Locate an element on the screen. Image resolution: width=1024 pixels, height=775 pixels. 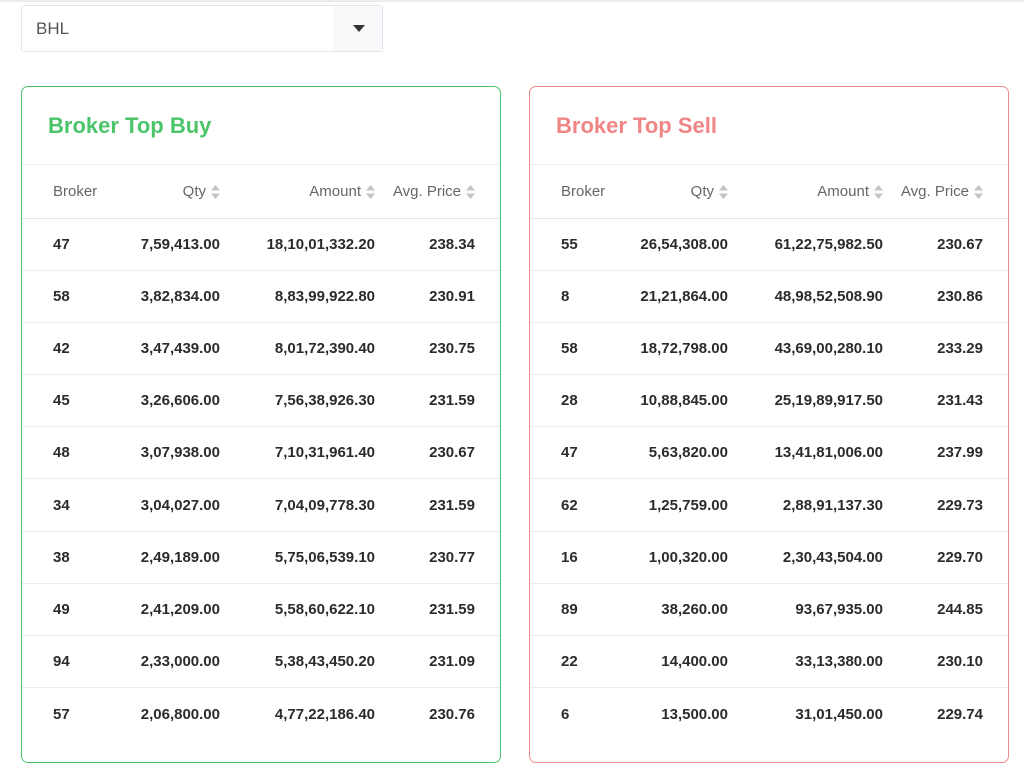
avg-price-cell: 244.85 is located at coordinates (945, 610).